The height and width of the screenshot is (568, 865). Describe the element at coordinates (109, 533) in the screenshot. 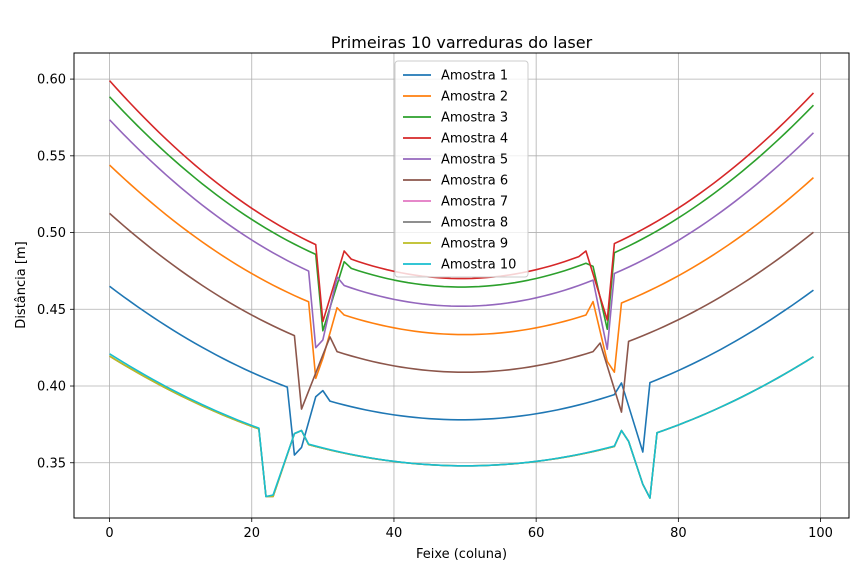

I see `x-tick-label: 0` at that location.